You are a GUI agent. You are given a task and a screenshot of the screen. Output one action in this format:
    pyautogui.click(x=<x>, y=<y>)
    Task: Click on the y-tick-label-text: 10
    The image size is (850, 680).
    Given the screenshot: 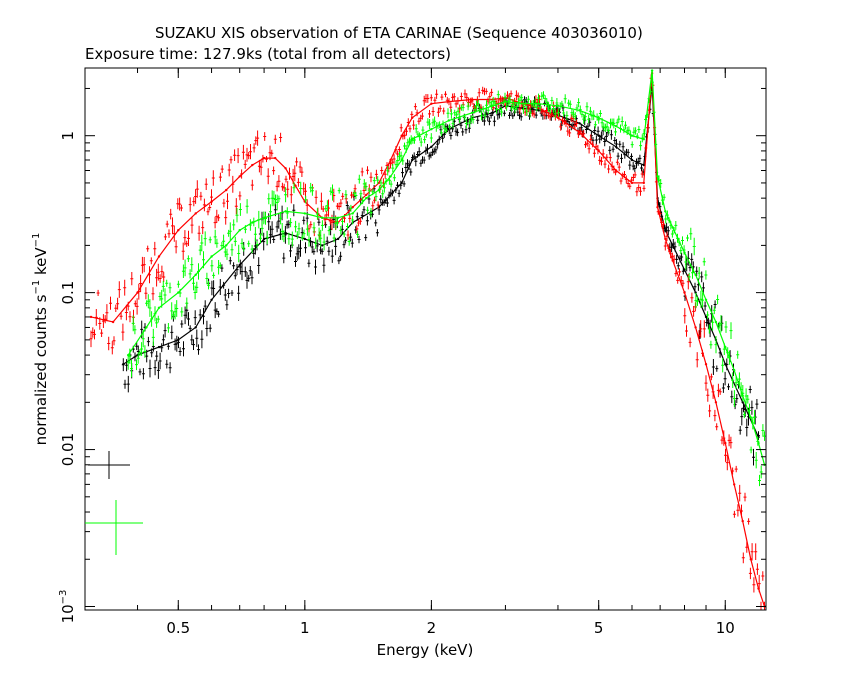 What is the action you would take?
    pyautogui.click(x=68, y=613)
    